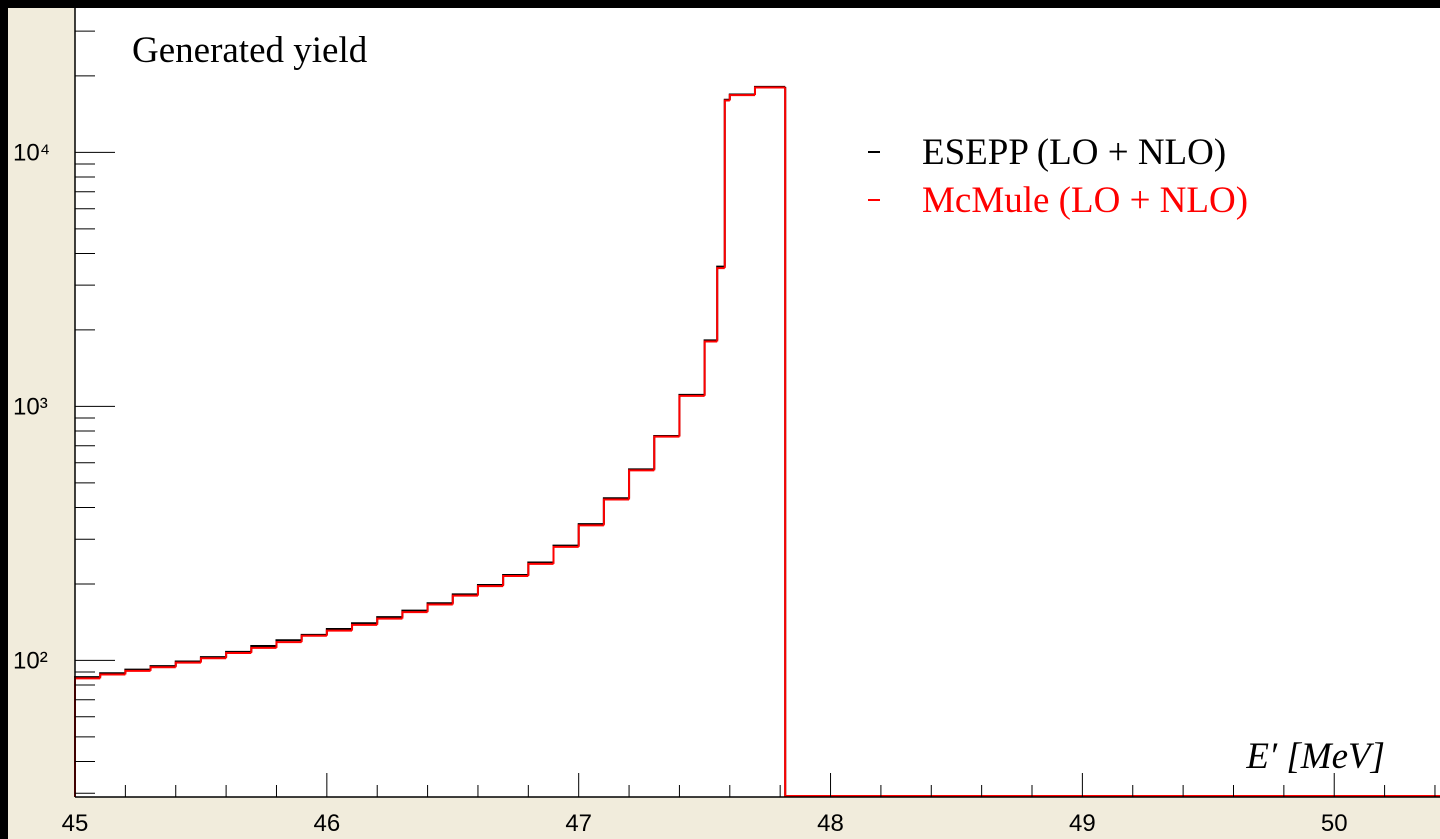 This screenshot has width=1440, height=839. Describe the element at coordinates (75, 823) in the screenshot. I see `x-tick-label: 45` at that location.